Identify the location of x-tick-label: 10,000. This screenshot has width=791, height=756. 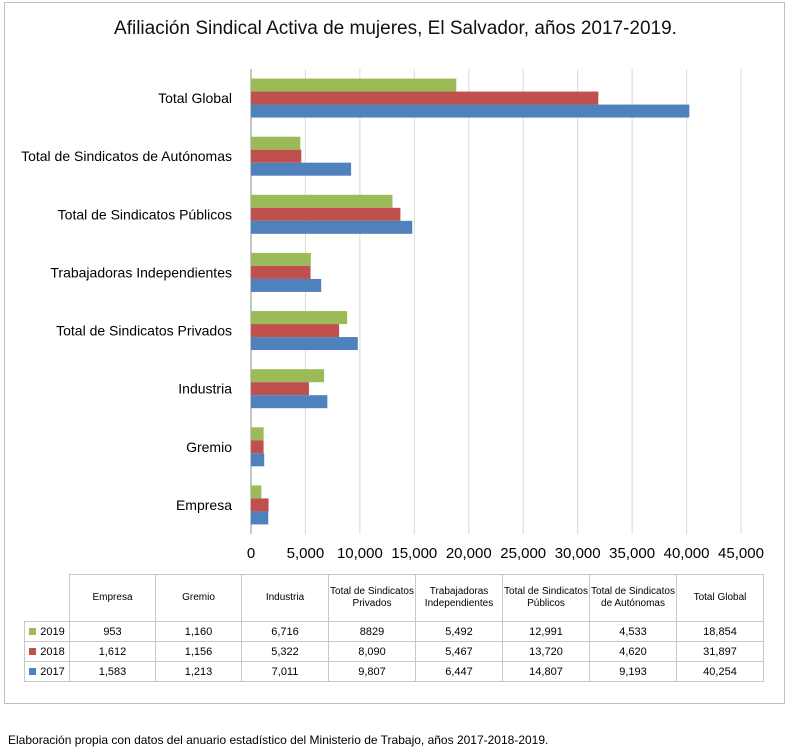
(360, 553).